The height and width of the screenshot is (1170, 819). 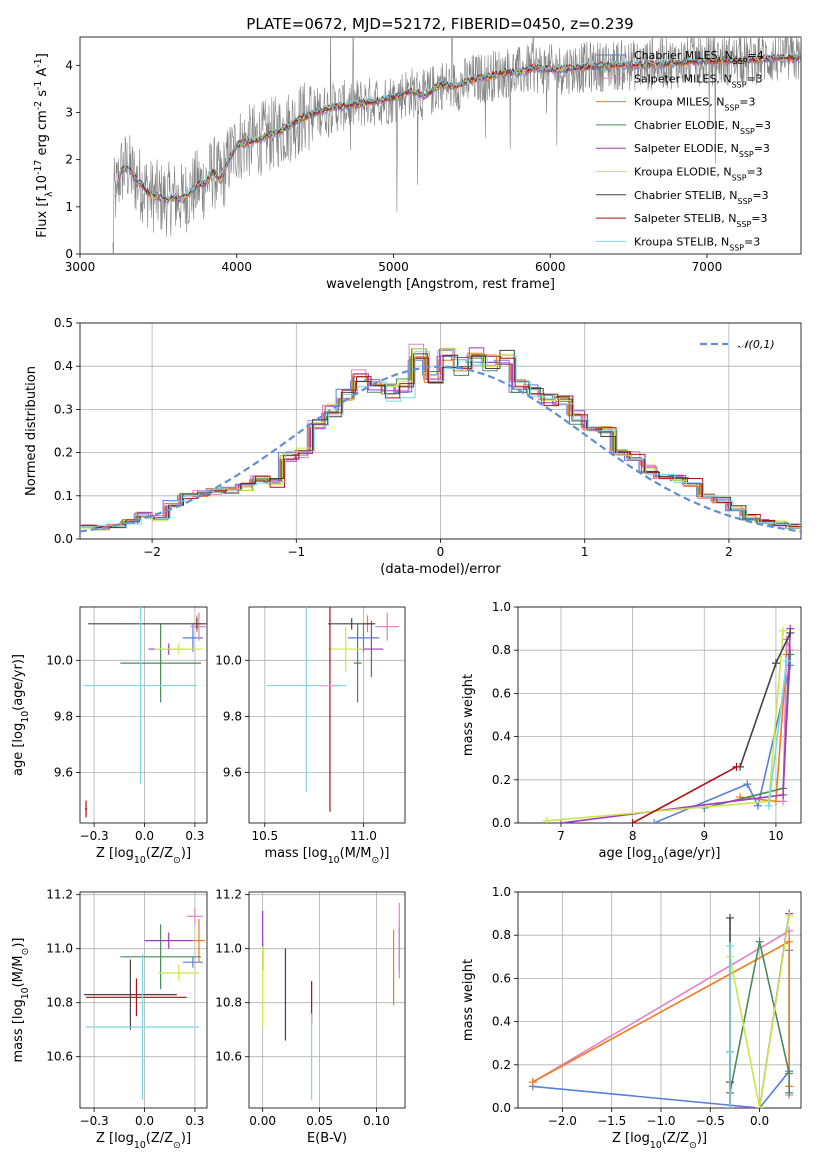 I want to click on label-span: Salpeter ELODIE, N, so click(x=686, y=148).